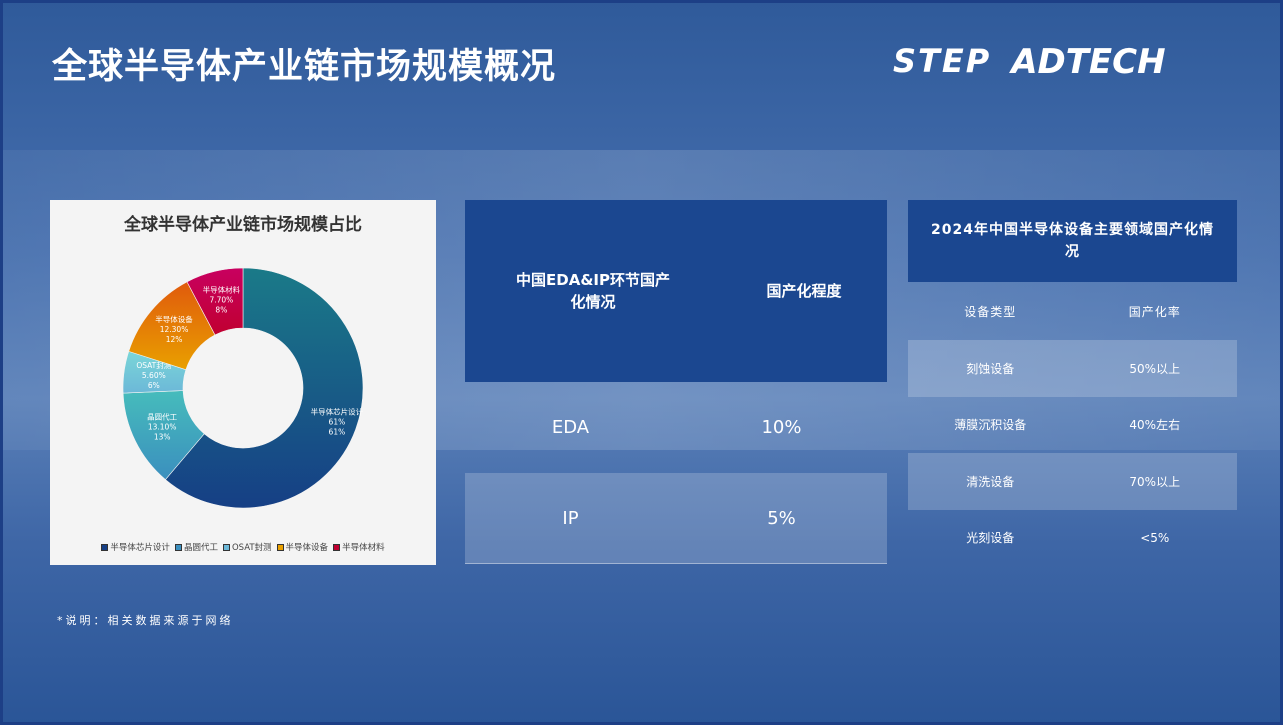 The width and height of the screenshot is (1283, 725). Describe the element at coordinates (221, 300) in the screenshot. I see `slice-label: 7.70%` at that location.